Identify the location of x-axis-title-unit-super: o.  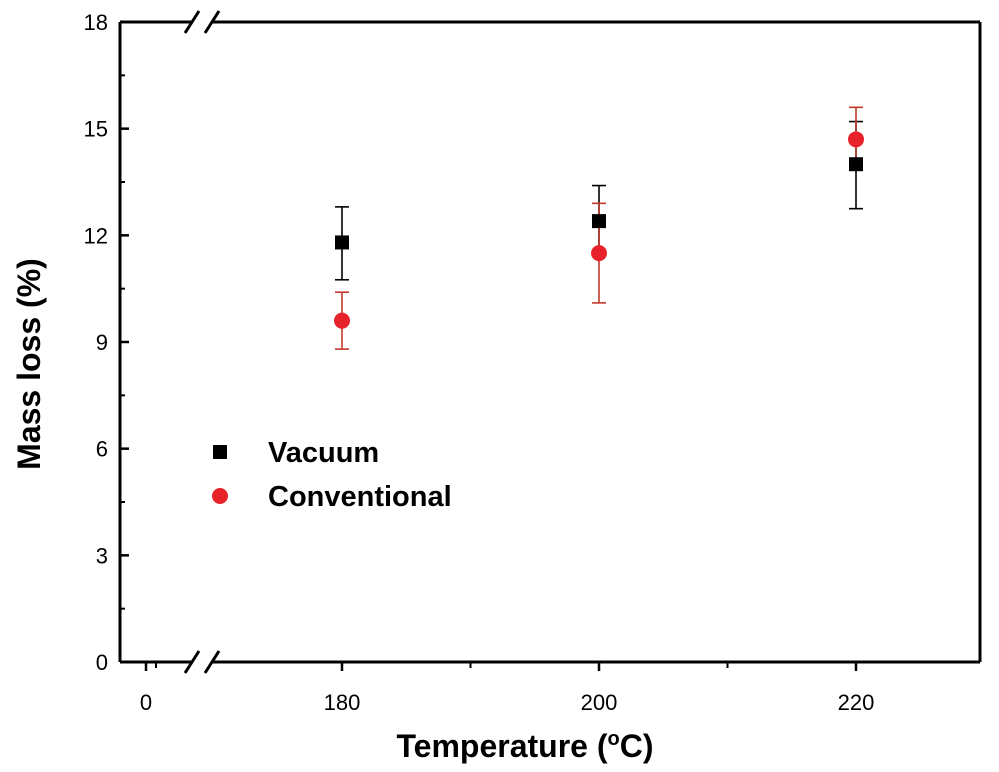
(614, 739).